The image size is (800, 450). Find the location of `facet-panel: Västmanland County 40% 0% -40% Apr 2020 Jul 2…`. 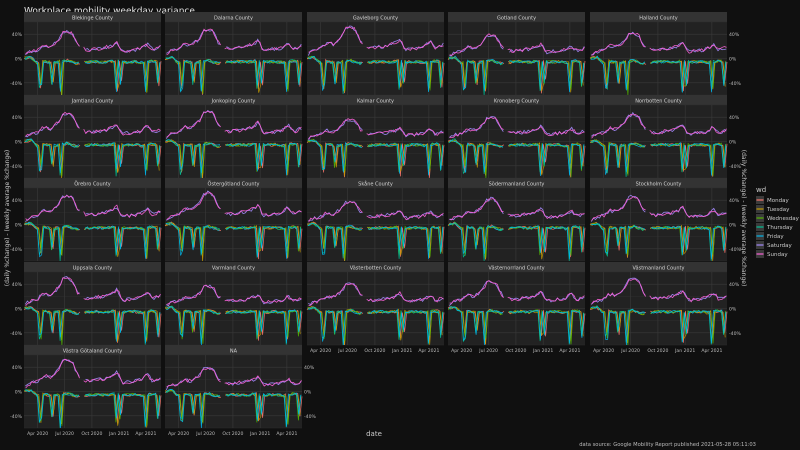

facet-panel: Västmanland County 40% 0% -40% Apr 2020 Jul 2… is located at coordinates (665, 308).